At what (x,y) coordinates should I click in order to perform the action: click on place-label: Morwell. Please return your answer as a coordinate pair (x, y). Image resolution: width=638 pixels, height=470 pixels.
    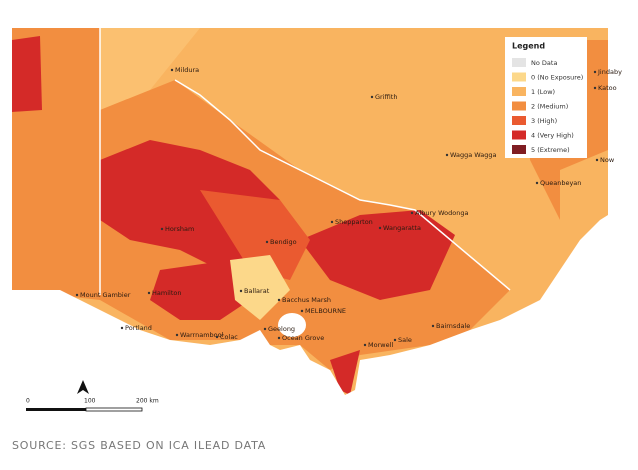
    Looking at the image, I should click on (380, 345).